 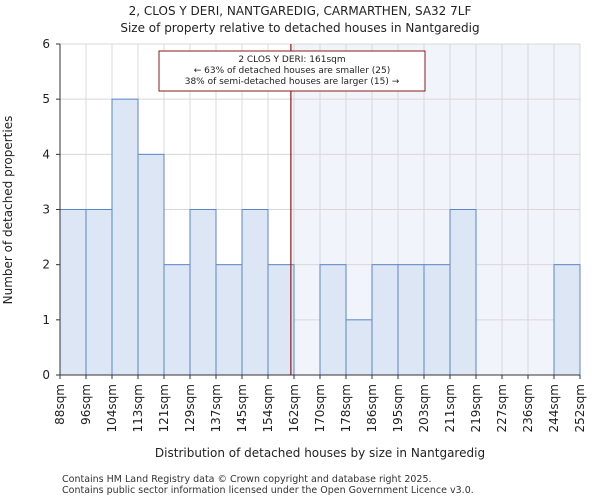 What do you see at coordinates (502, 408) in the screenshot?
I see `x-tick-label: 227sqm` at bounding box center [502, 408].